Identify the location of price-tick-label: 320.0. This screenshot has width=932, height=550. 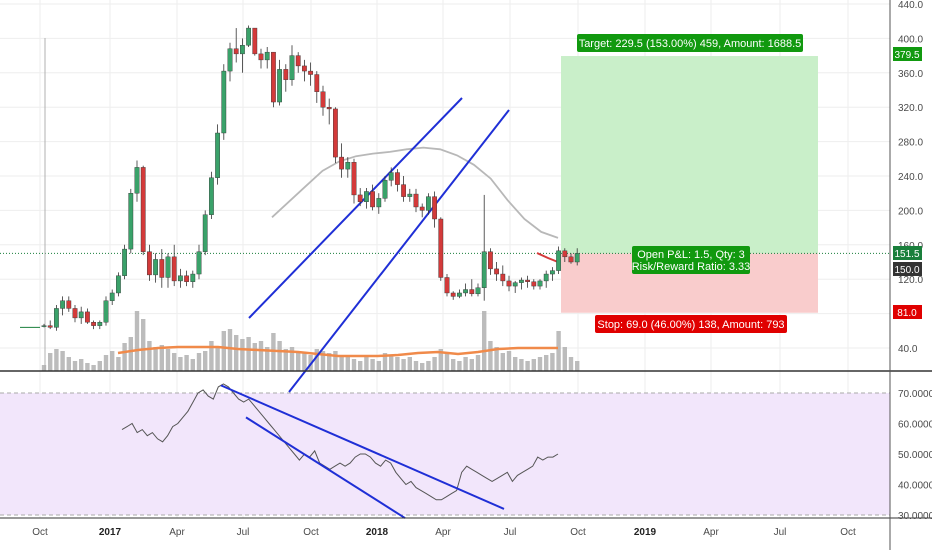
(910, 108).